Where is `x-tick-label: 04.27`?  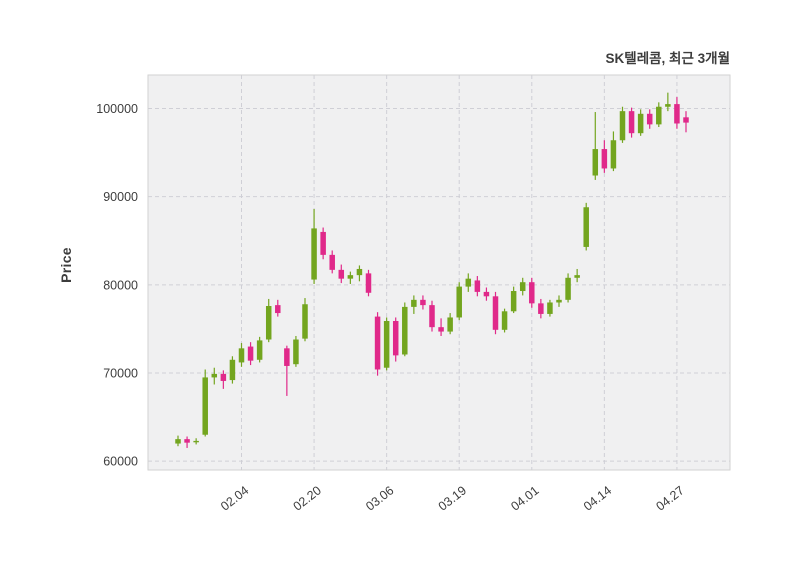 x-tick-label: 04.27 is located at coordinates (670, 498).